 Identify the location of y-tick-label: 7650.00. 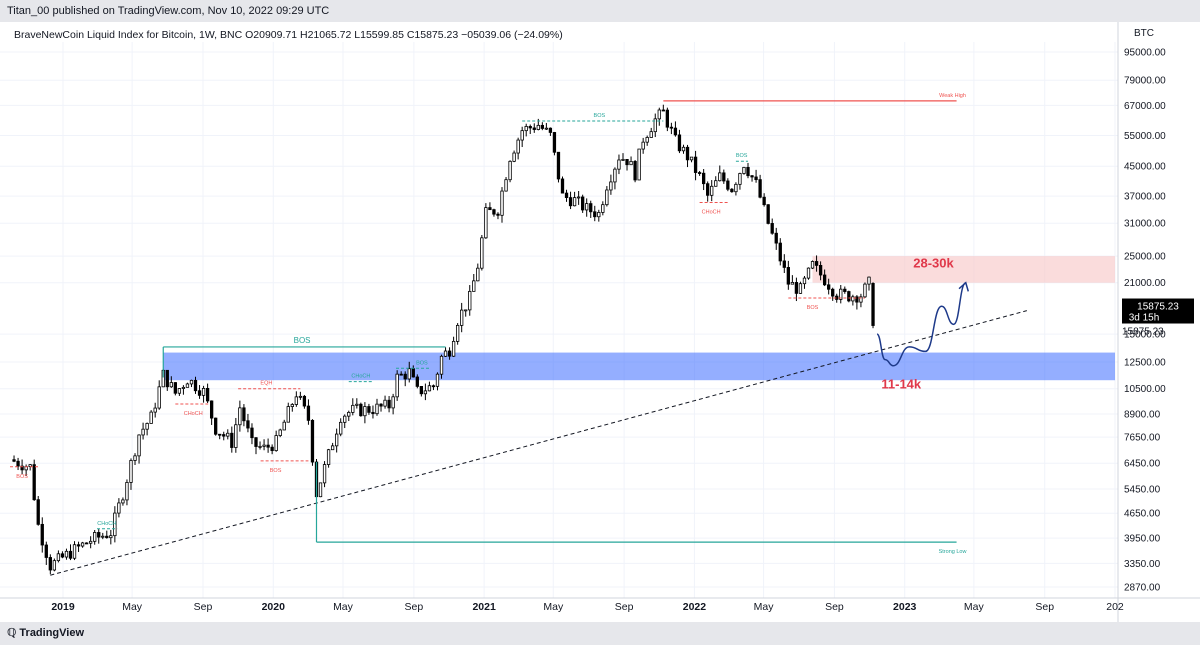
(1142, 438).